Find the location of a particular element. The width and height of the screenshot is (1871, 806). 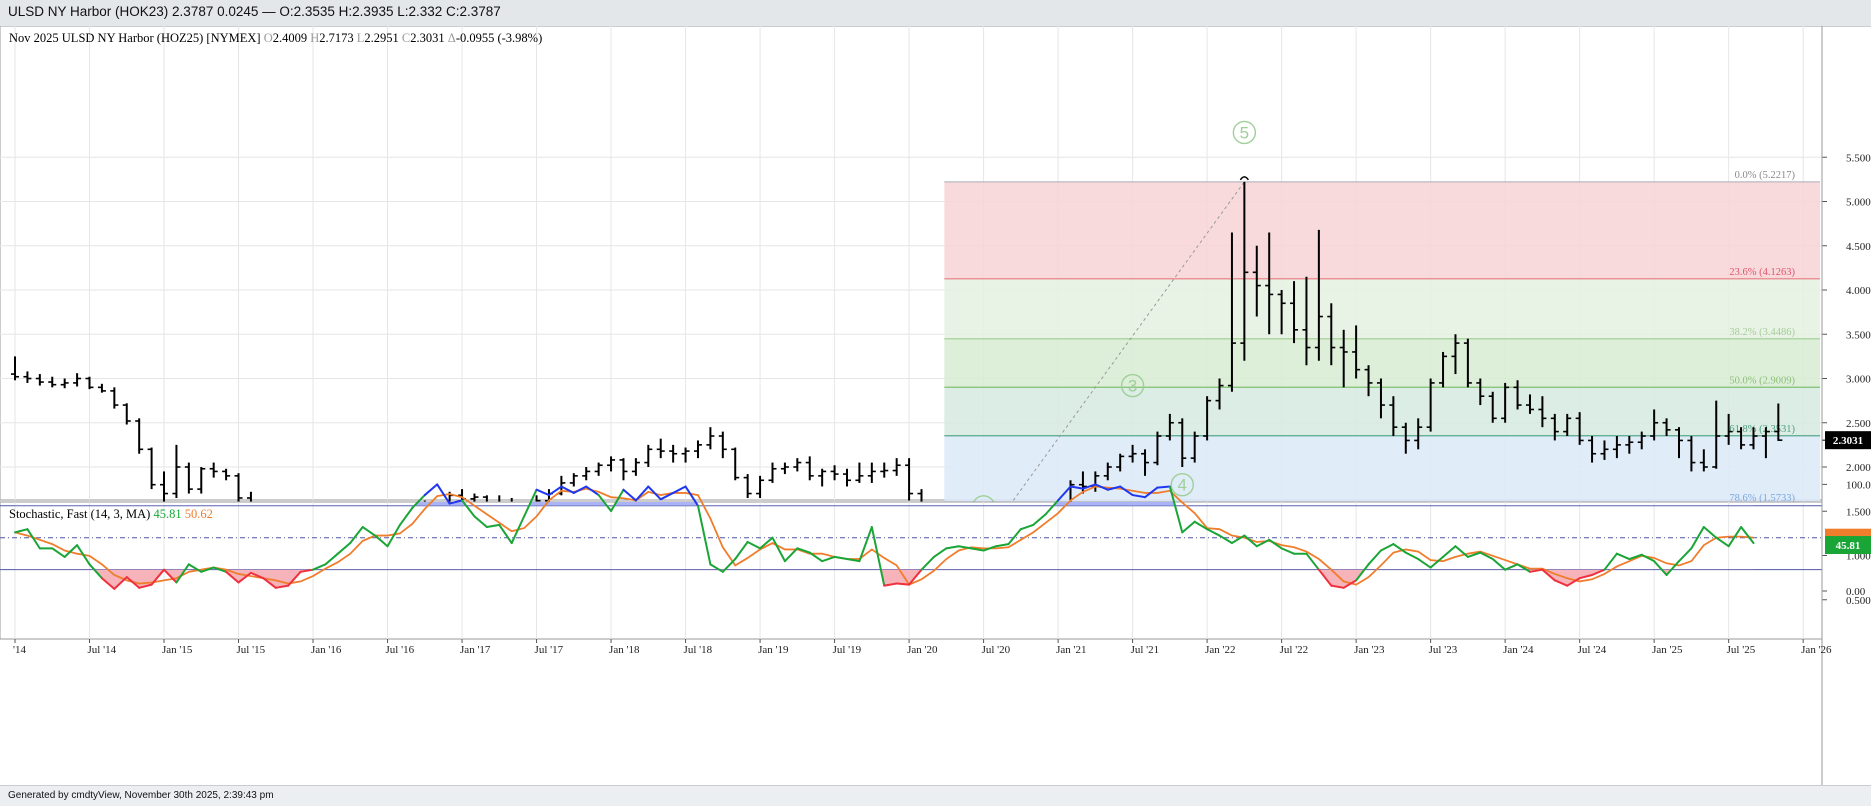

last-price-label: 2.3031 is located at coordinates (1848, 441).